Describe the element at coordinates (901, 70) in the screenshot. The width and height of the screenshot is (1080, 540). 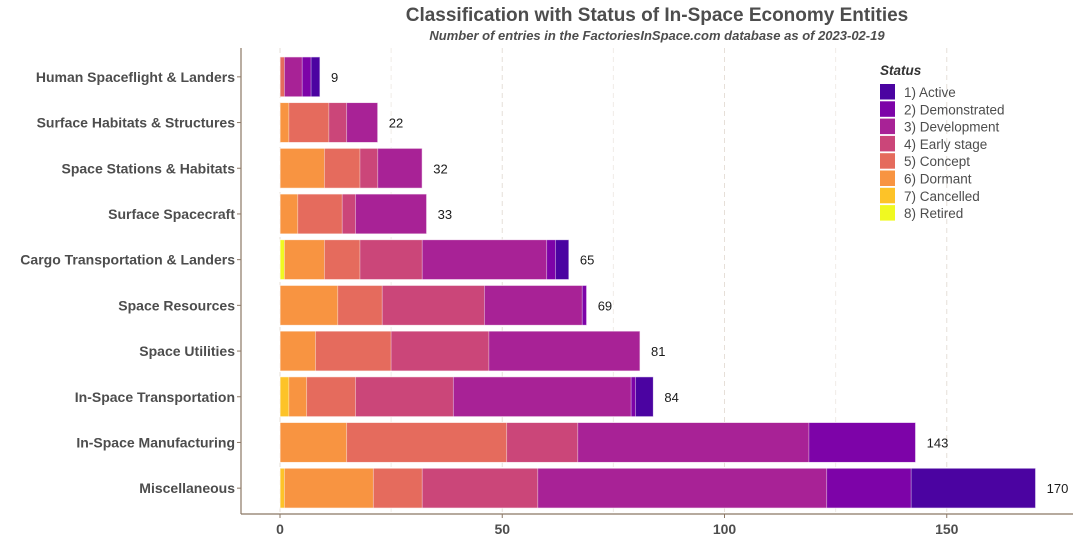
I see `legend-title: Status` at that location.